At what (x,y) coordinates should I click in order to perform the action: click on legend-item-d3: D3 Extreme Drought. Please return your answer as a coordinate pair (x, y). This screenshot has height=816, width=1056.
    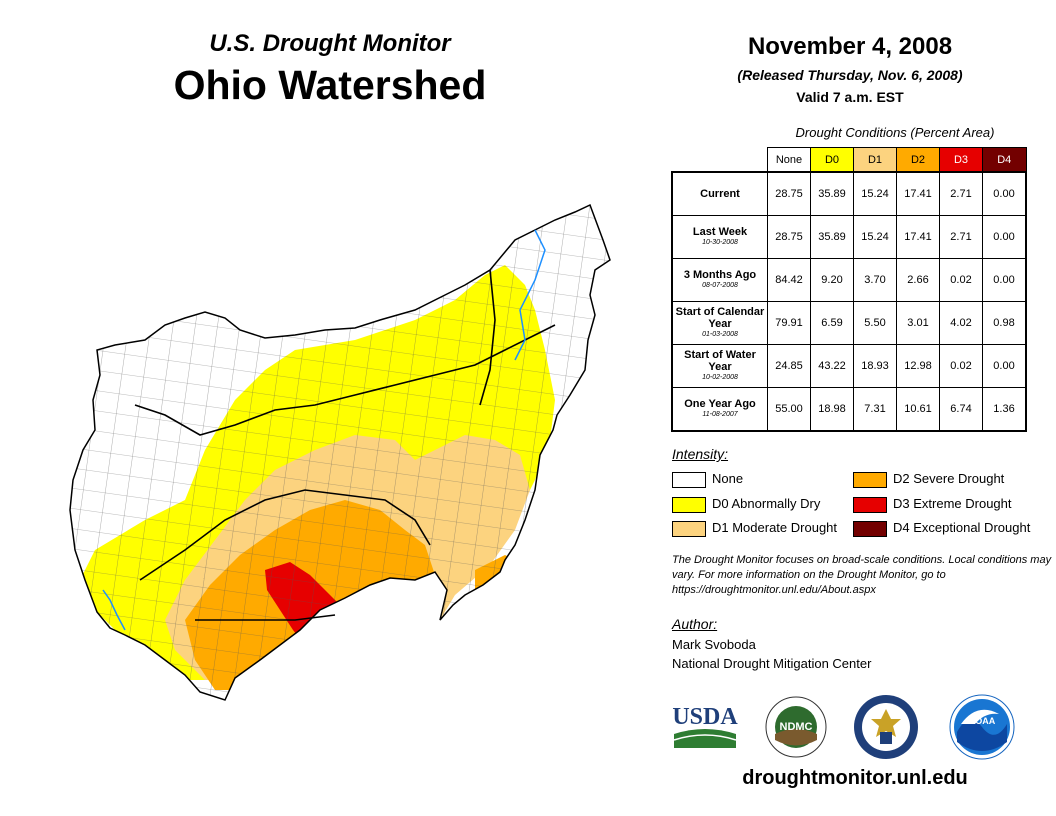
    Looking at the image, I should click on (932, 504).